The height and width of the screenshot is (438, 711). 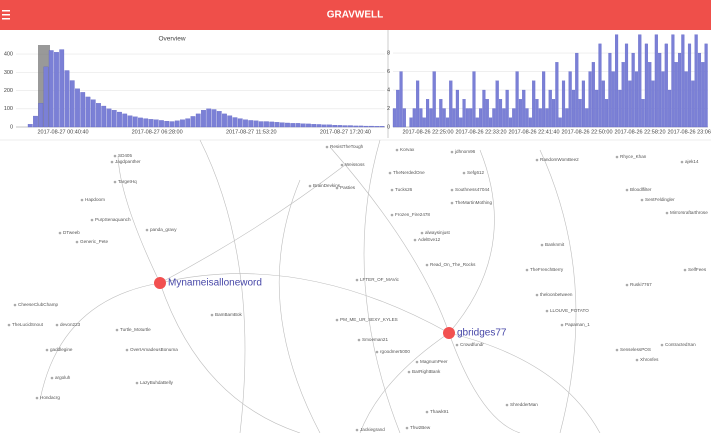 What do you see at coordinates (355, 15) in the screenshot?
I see `header-bar` at bounding box center [355, 15].